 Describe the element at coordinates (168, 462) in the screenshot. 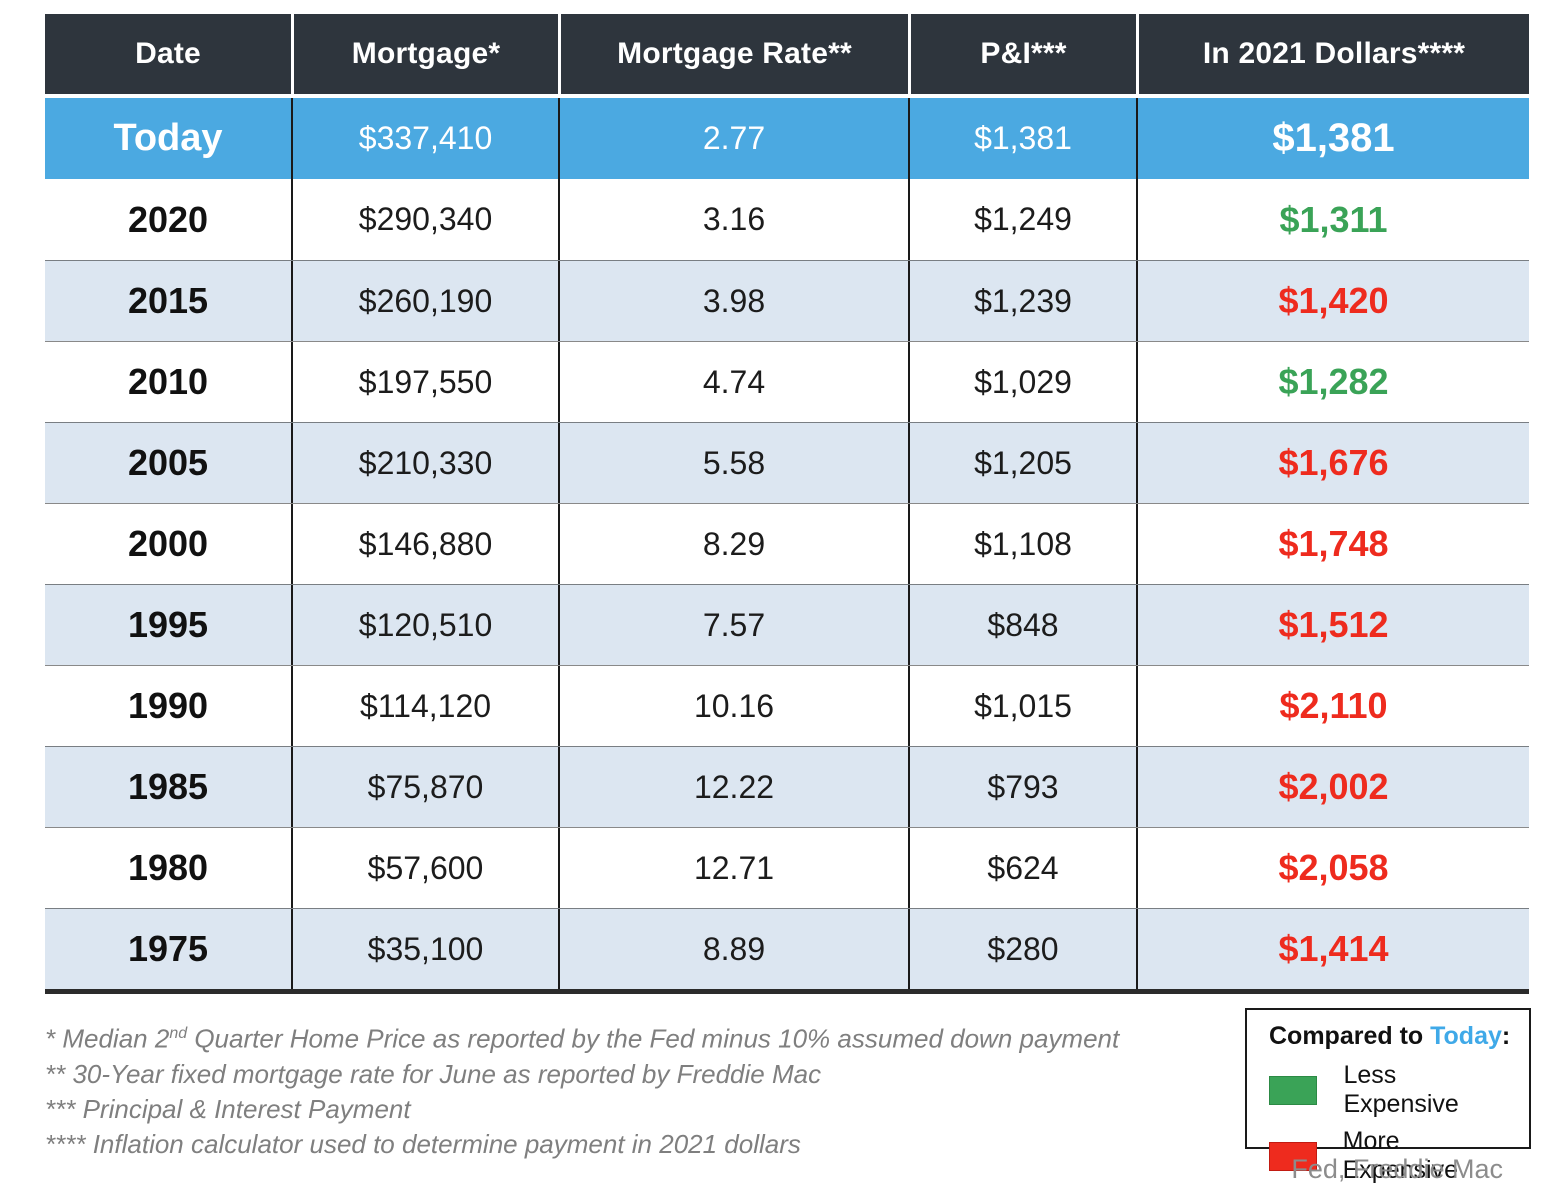

I see `cell-date: 2005` at that location.